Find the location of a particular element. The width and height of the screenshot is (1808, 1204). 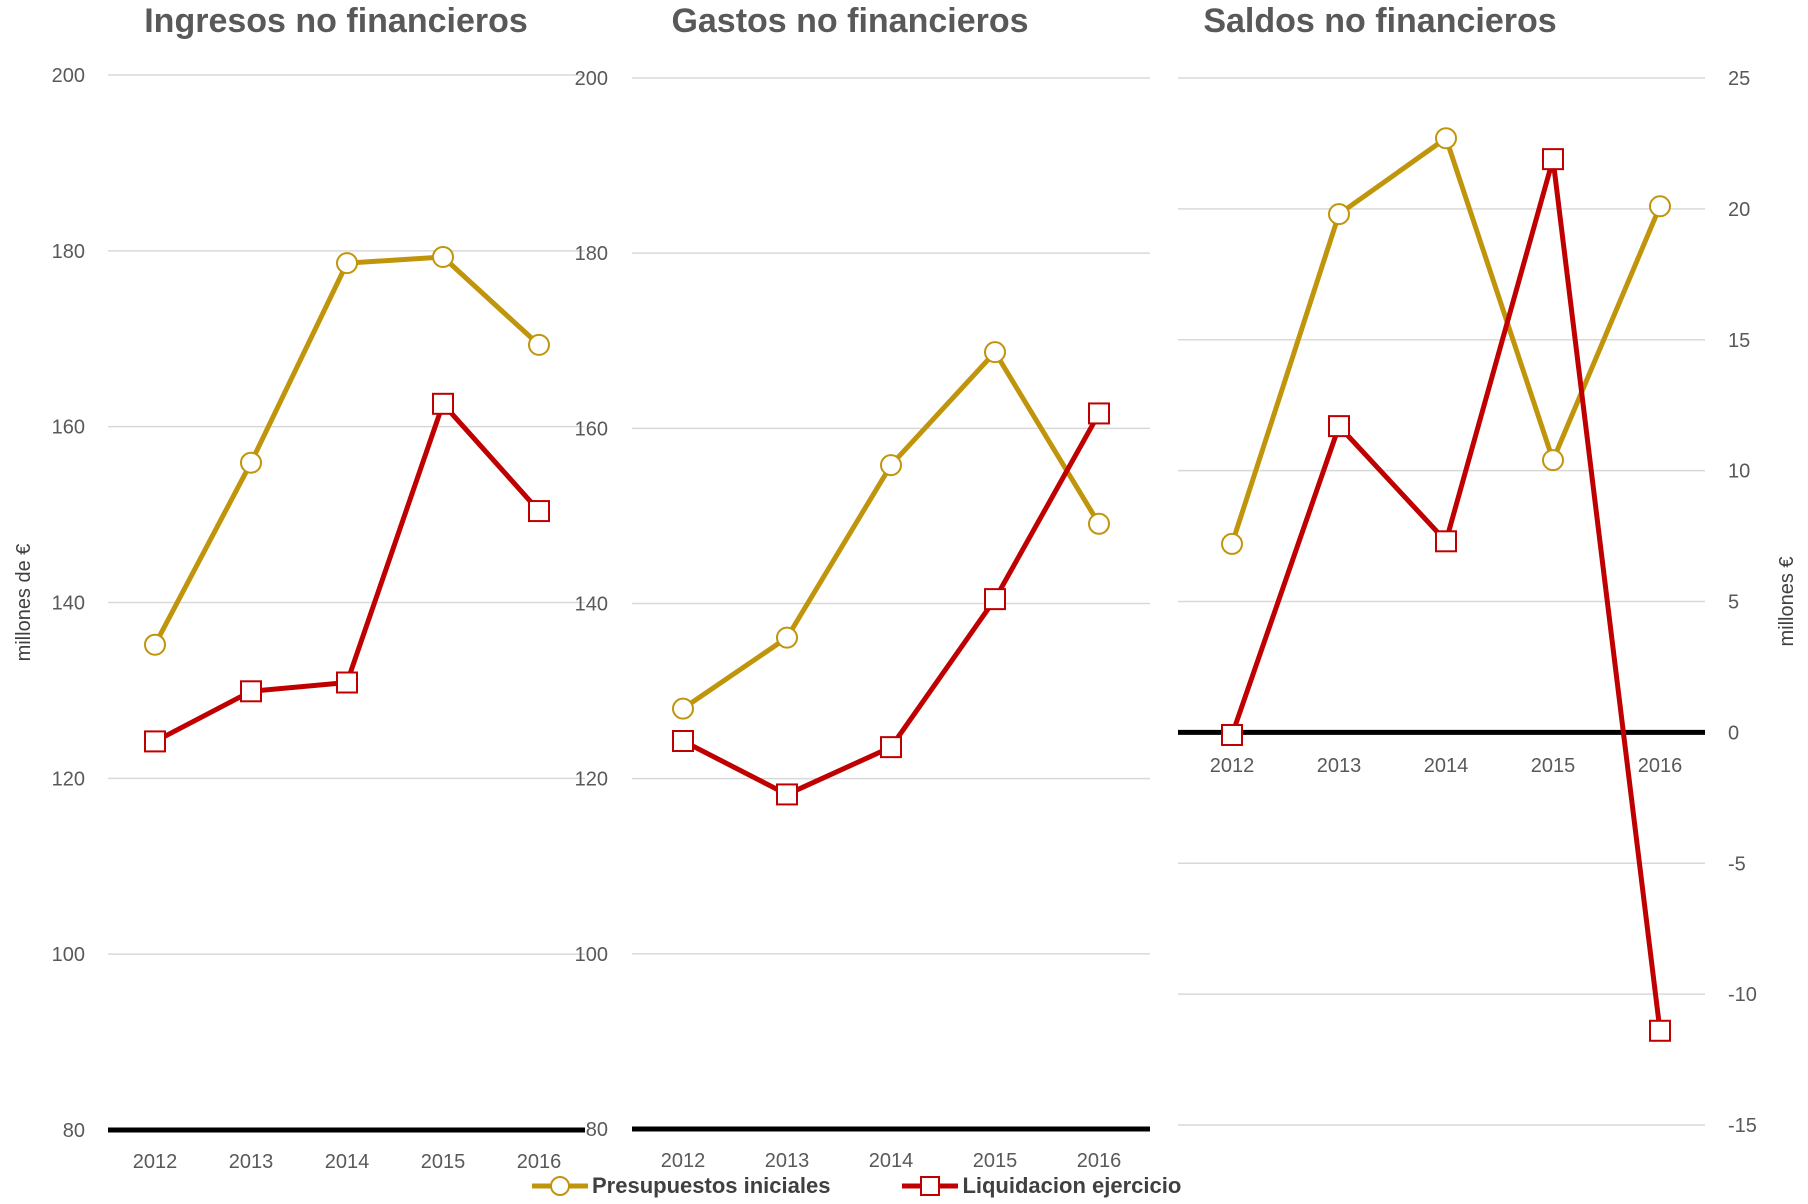

y-tick-label: -5 is located at coordinates (1737, 864).